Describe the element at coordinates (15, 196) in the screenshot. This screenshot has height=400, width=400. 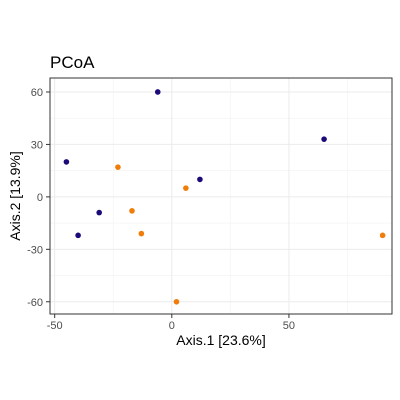
I see `y-axis-title: Axis.2 [13.9%]` at that location.